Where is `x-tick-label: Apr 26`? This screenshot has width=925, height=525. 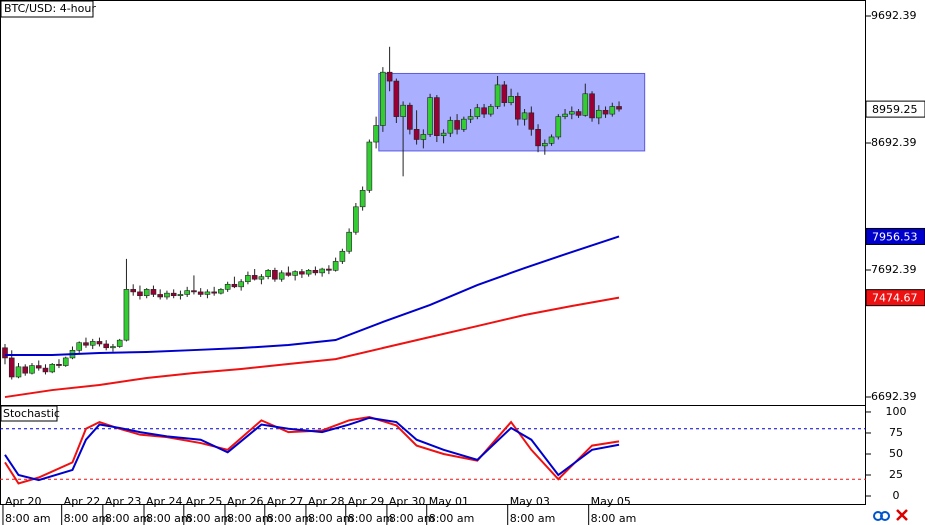 x-tick-label: Apr 26 is located at coordinates (245, 501).